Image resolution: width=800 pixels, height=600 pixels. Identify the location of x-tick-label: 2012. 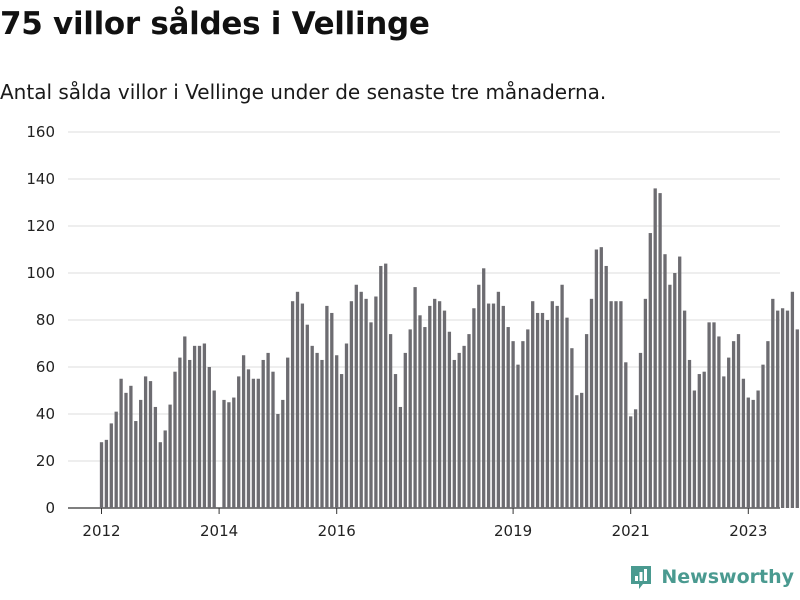
(101, 531).